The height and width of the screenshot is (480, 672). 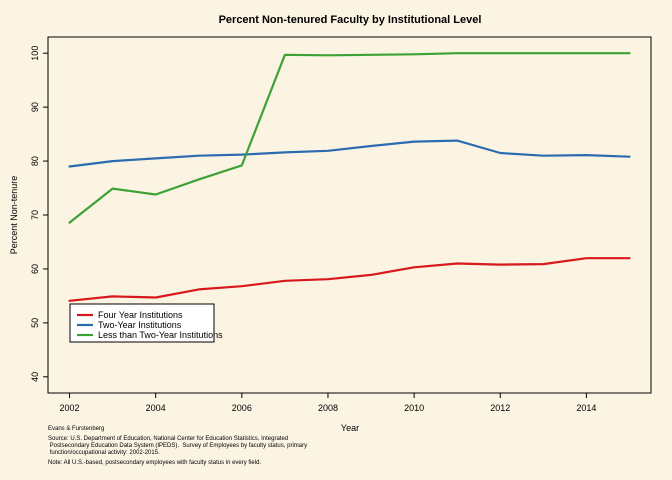 I want to click on x-tick-label: 2010, so click(x=414, y=408).